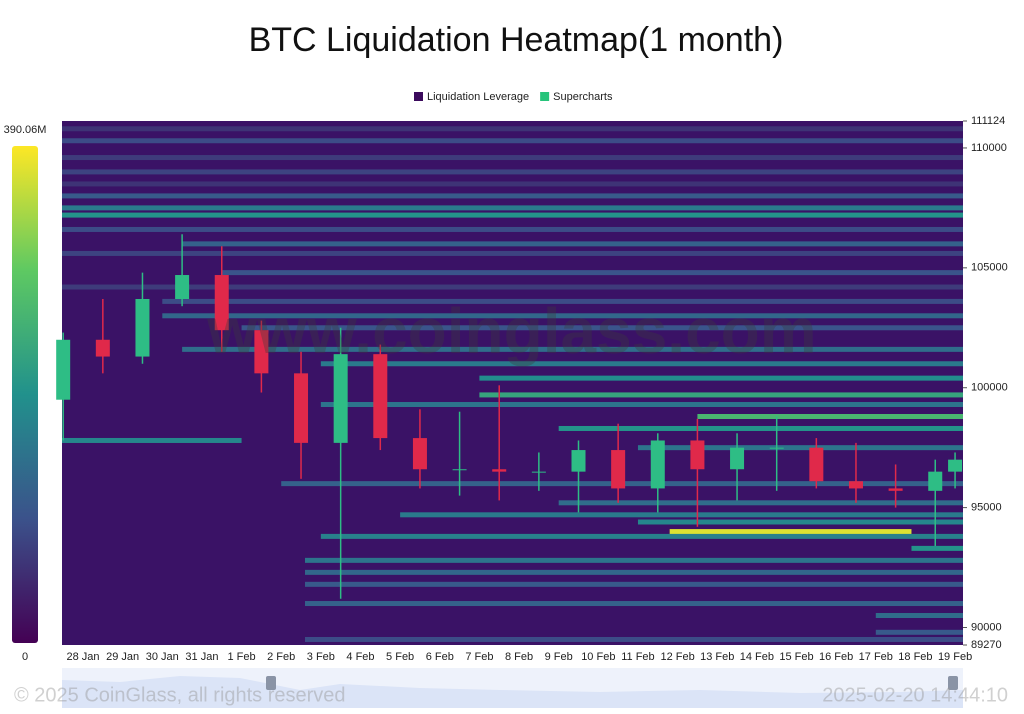 The width and height of the screenshot is (1024, 714). What do you see at coordinates (836, 657) in the screenshot?
I see `x-tick-label: 16 Feb` at bounding box center [836, 657].